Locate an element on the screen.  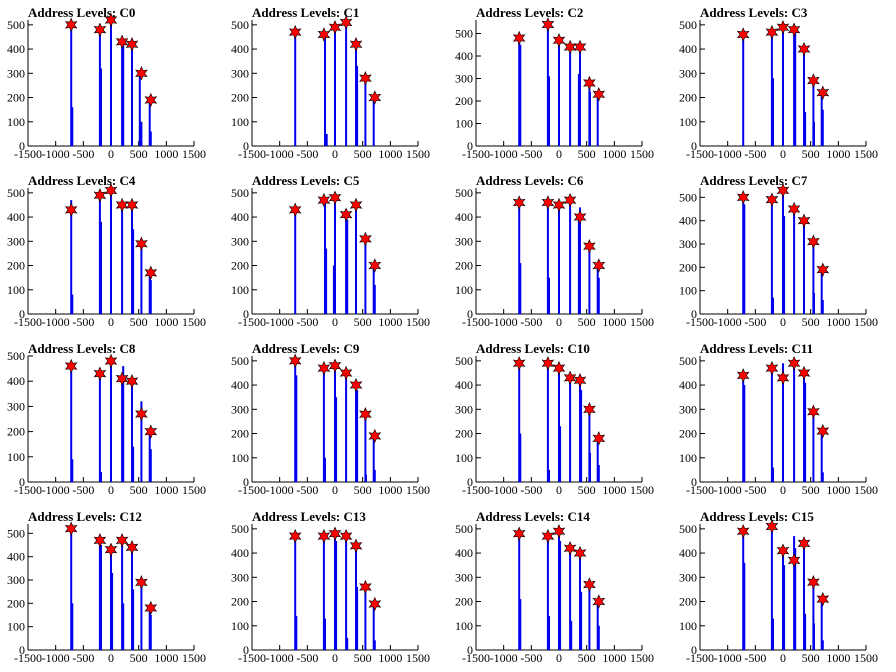
x-tick-label: 1500 is located at coordinates (194, 658).